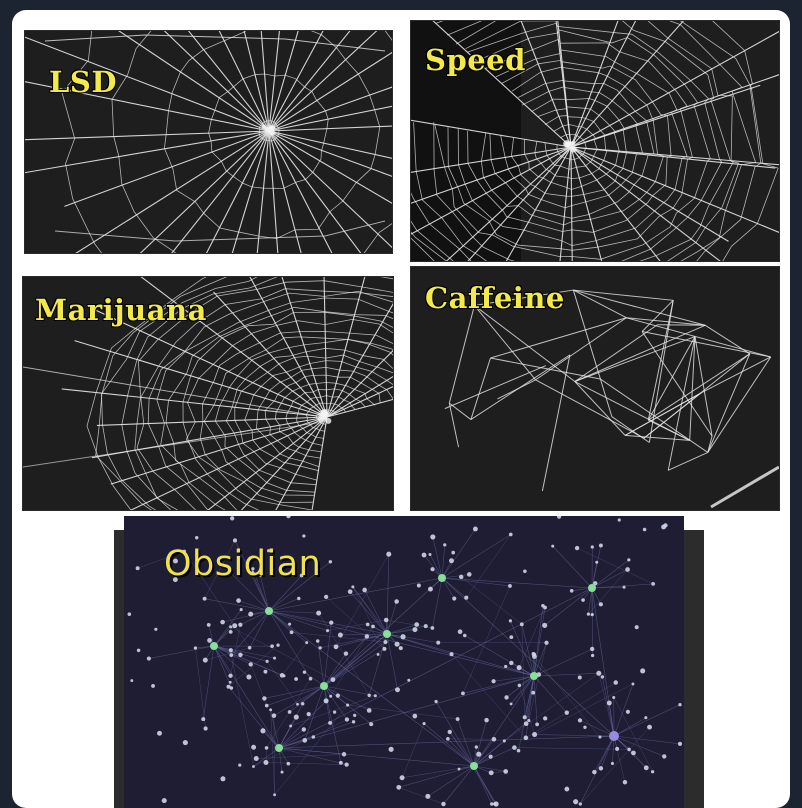 The height and width of the screenshot is (808, 802). What do you see at coordinates (243, 564) in the screenshot?
I see `obsidian-label: Obsidian` at bounding box center [243, 564].